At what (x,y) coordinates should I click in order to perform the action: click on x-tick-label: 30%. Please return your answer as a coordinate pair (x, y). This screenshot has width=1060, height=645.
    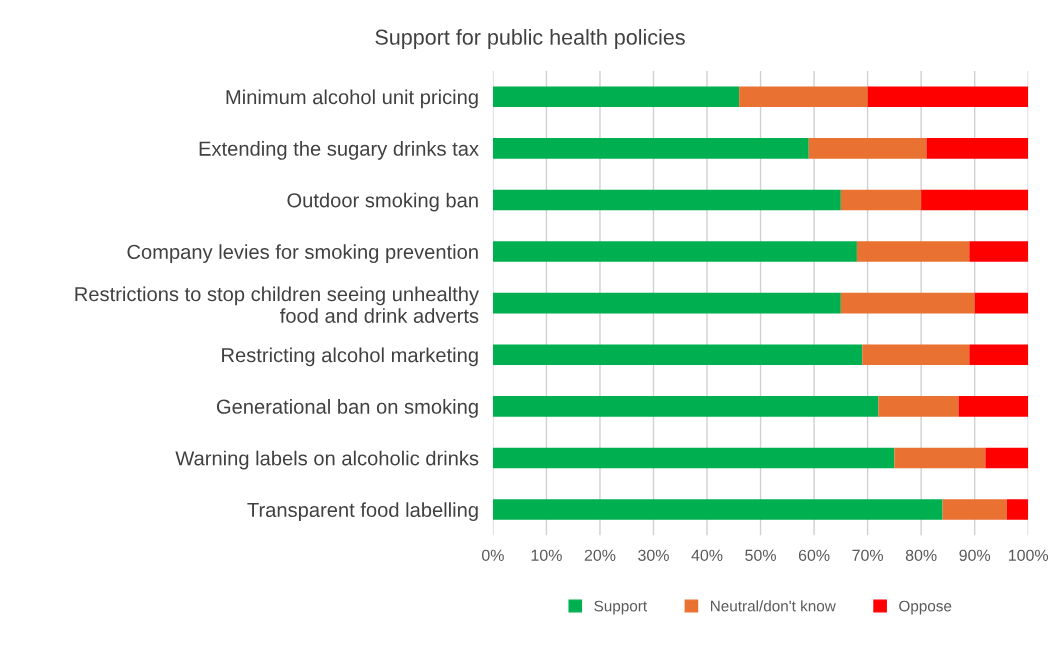
    Looking at the image, I should click on (653, 555).